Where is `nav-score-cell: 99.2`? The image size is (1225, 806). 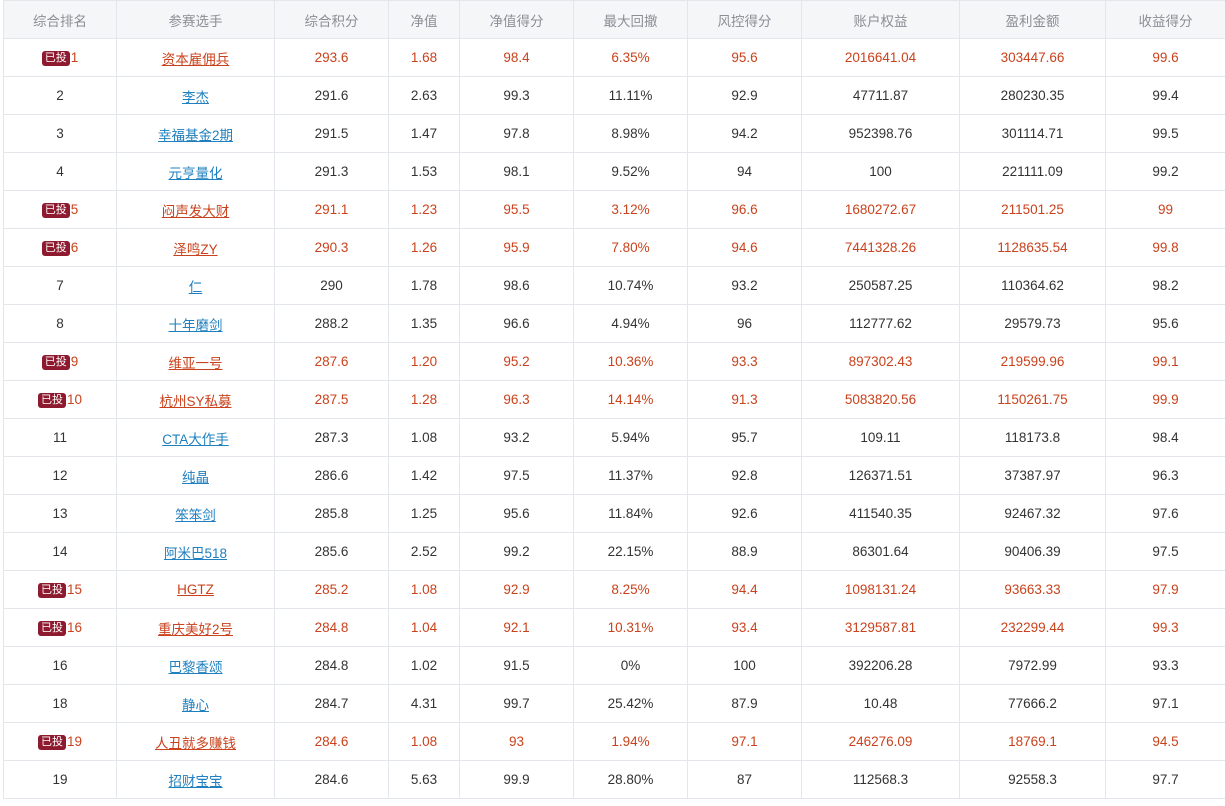 nav-score-cell: 99.2 is located at coordinates (516, 551).